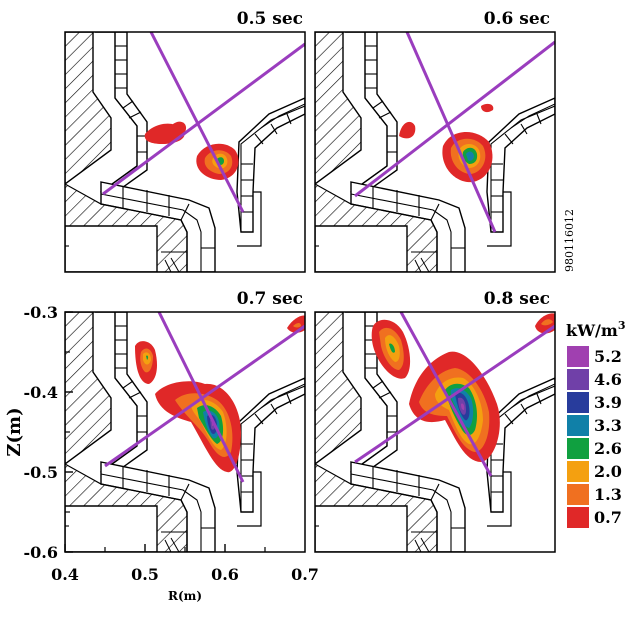 The width and height of the screenshot is (640, 619). I want to click on panel-0-7-sec, so click(185, 432).